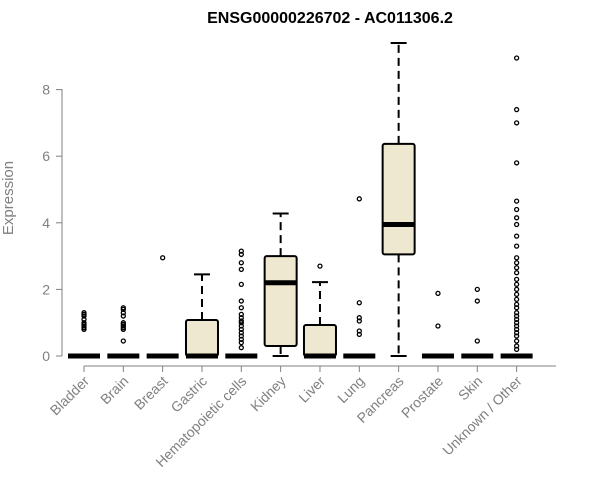 This screenshot has width=600, height=500. What do you see at coordinates (46, 156) in the screenshot?
I see `y-tick-label: 6` at bounding box center [46, 156].